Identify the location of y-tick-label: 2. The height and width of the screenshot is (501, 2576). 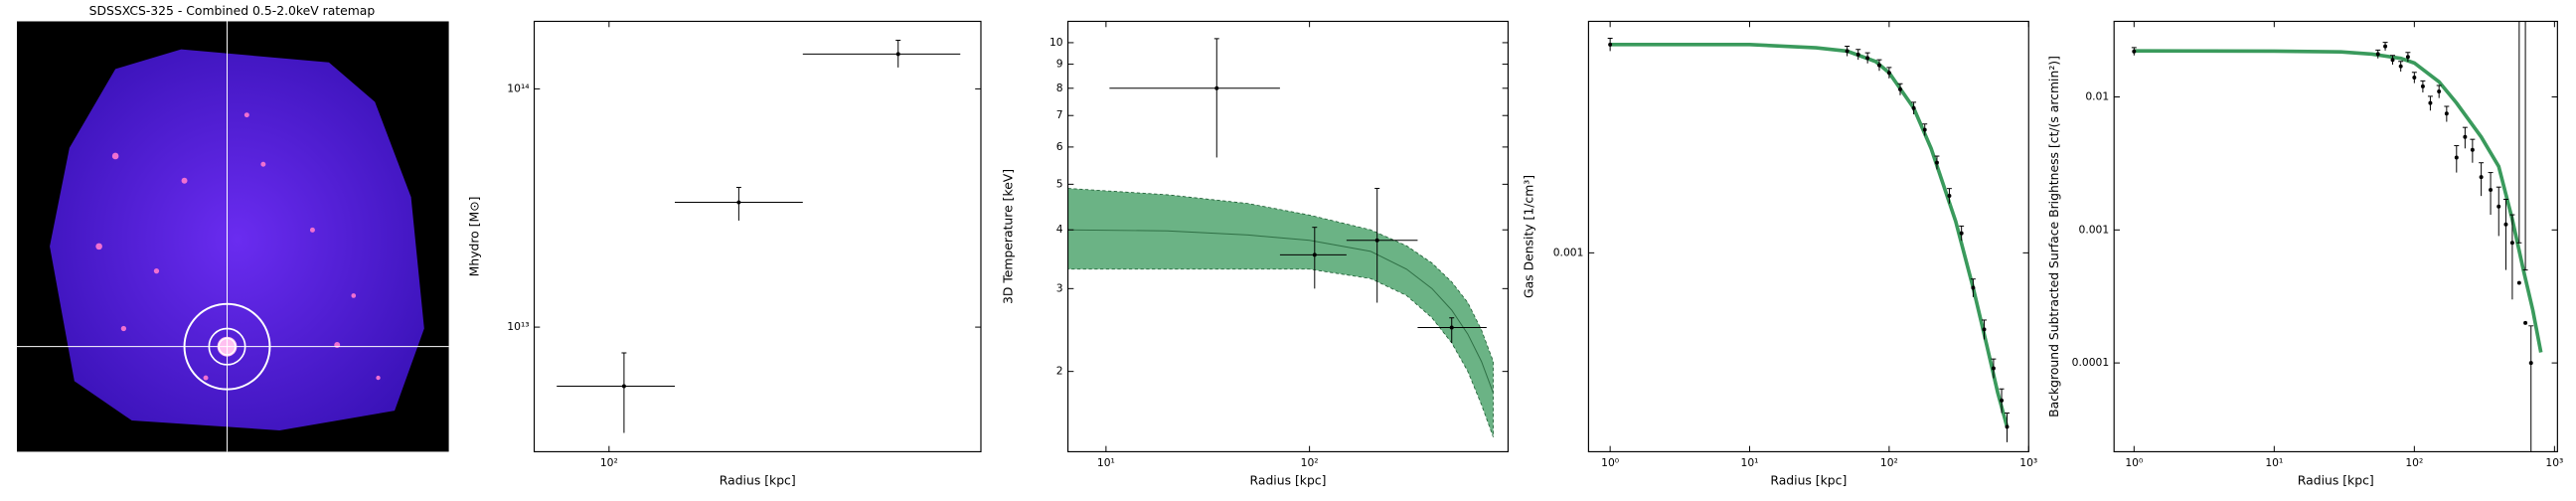
(1059, 371).